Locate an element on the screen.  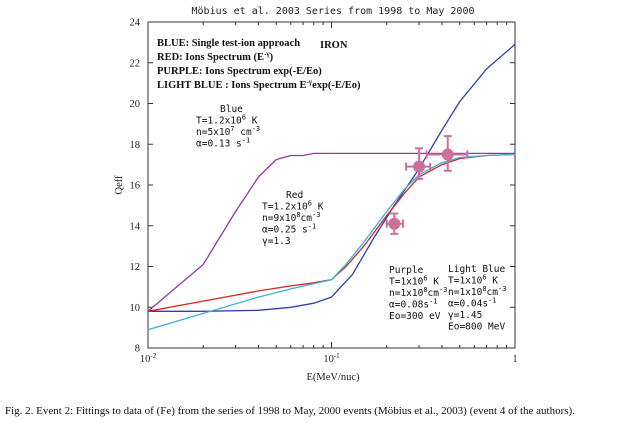
annotation-blue-line: α=0.13 s-1 is located at coordinates (223, 143).